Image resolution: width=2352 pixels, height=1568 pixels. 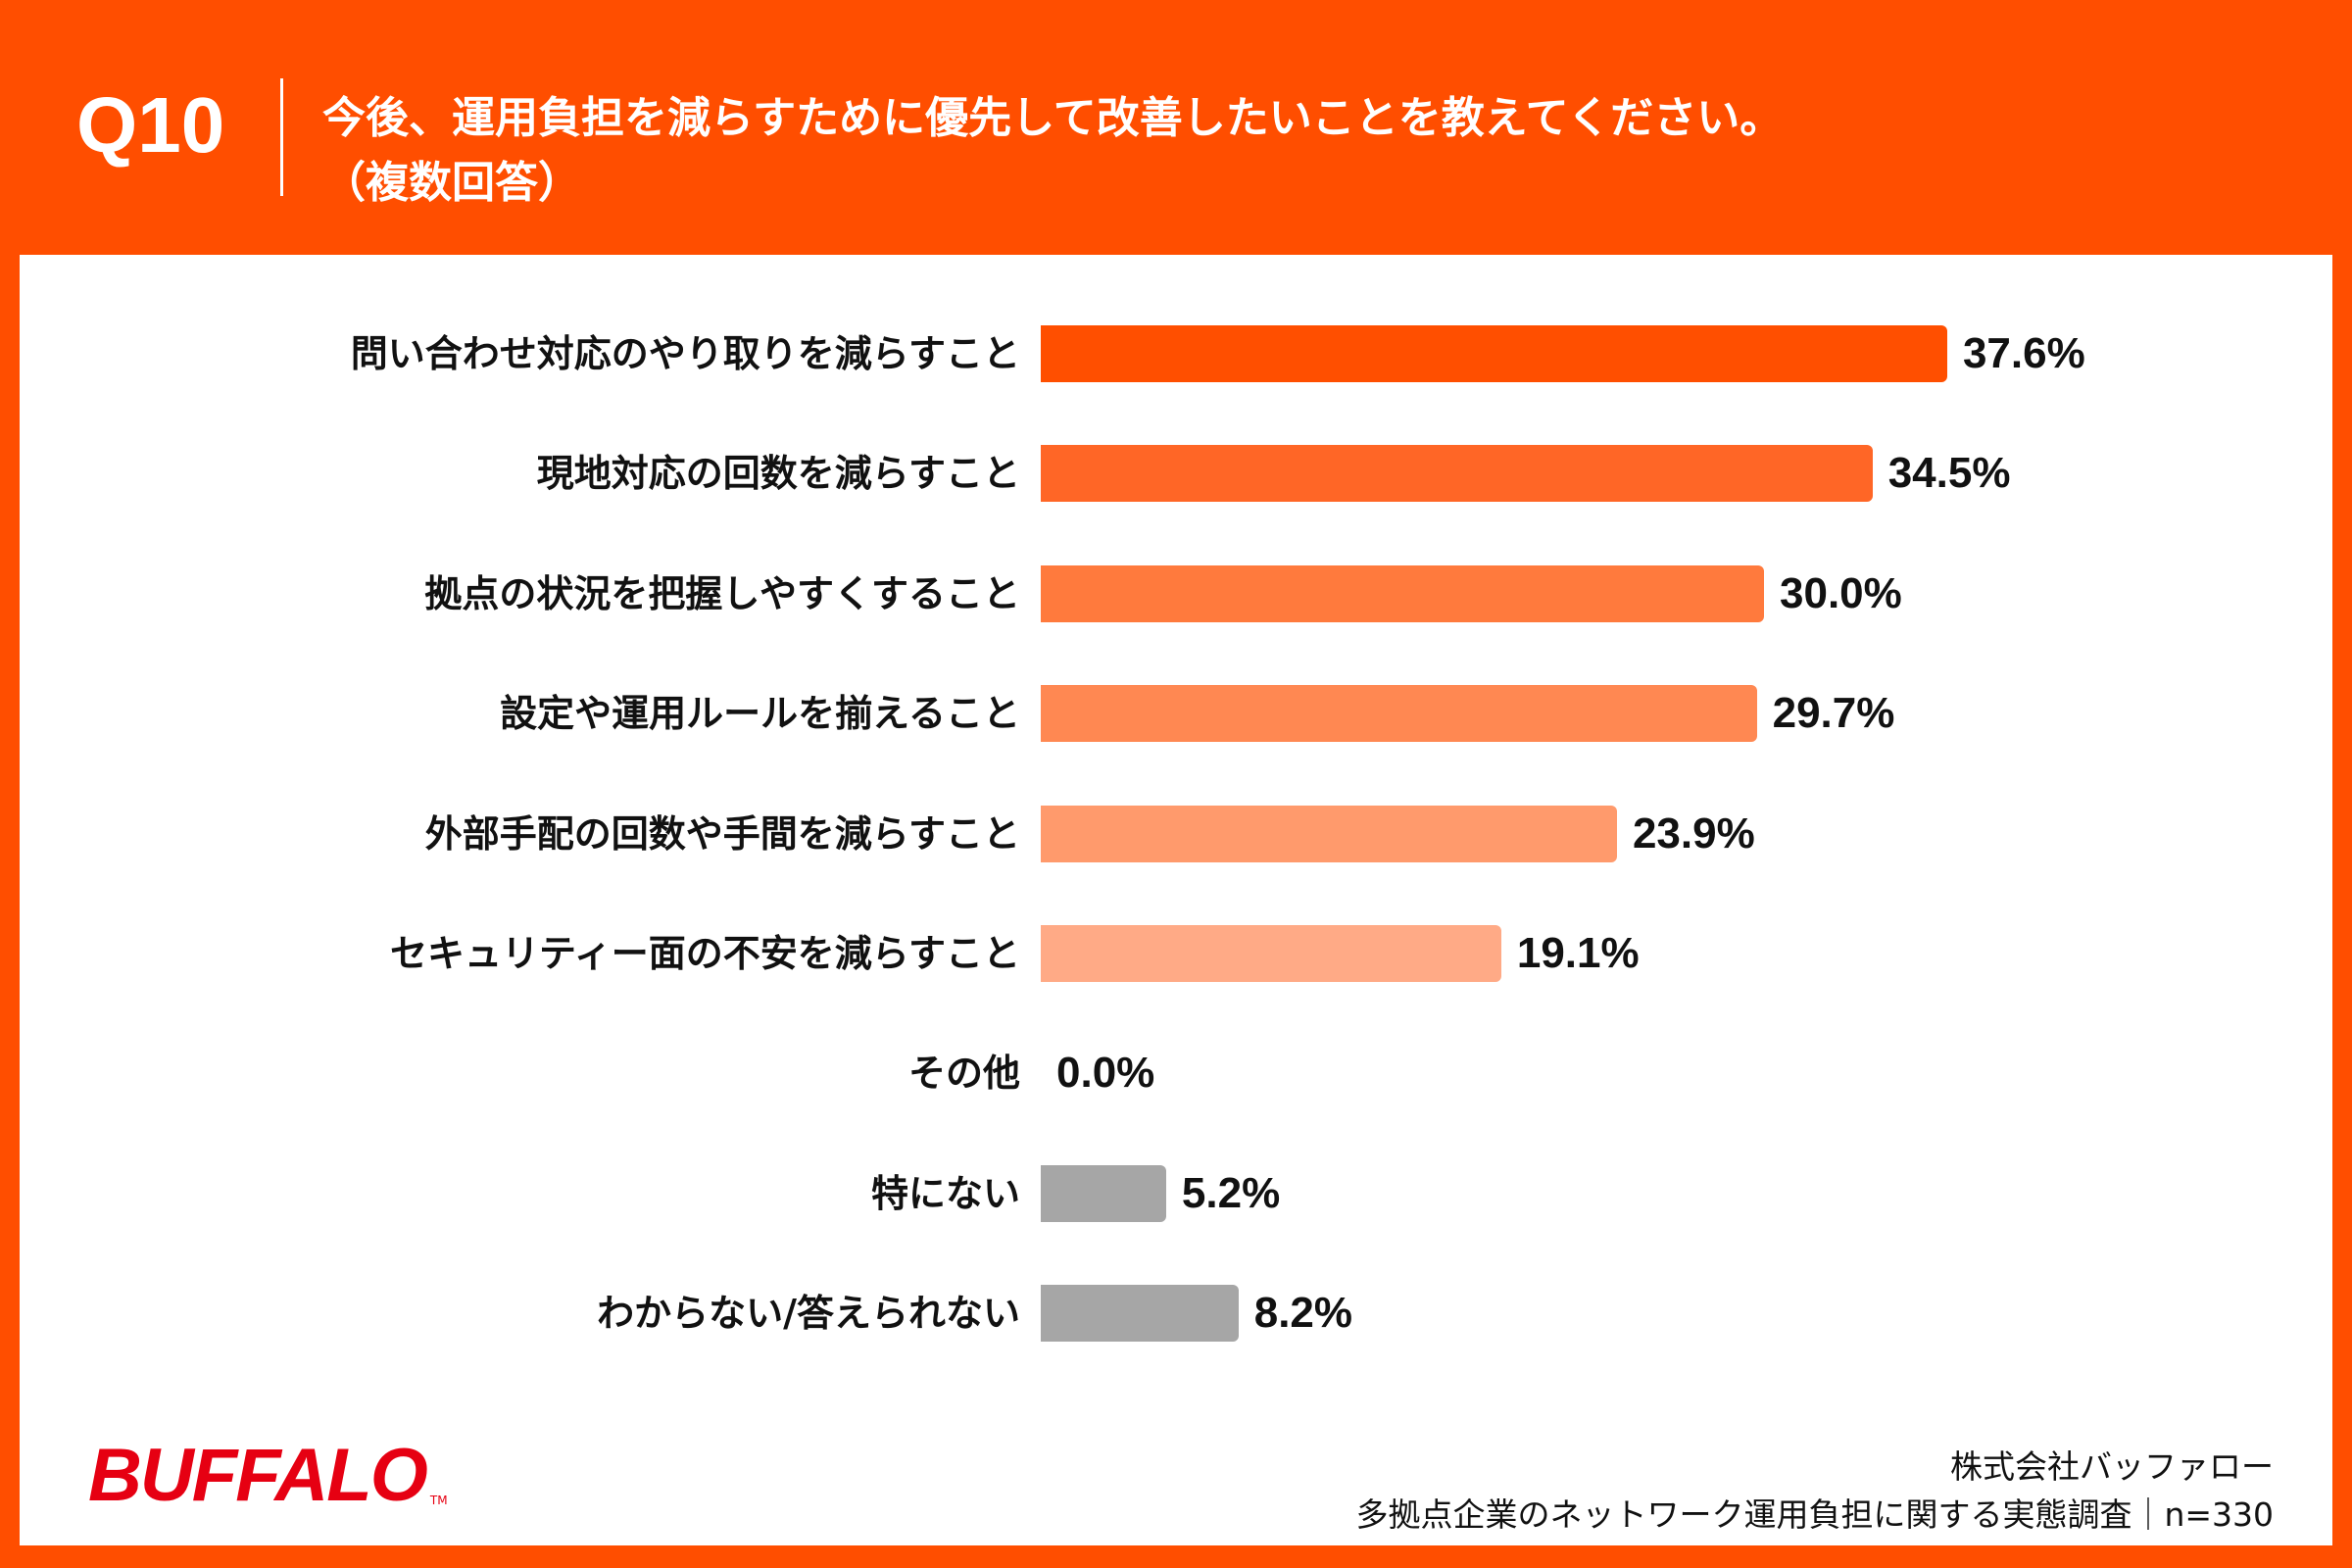 I want to click on title-line-2: （複数回答）, so click(x=451, y=183).